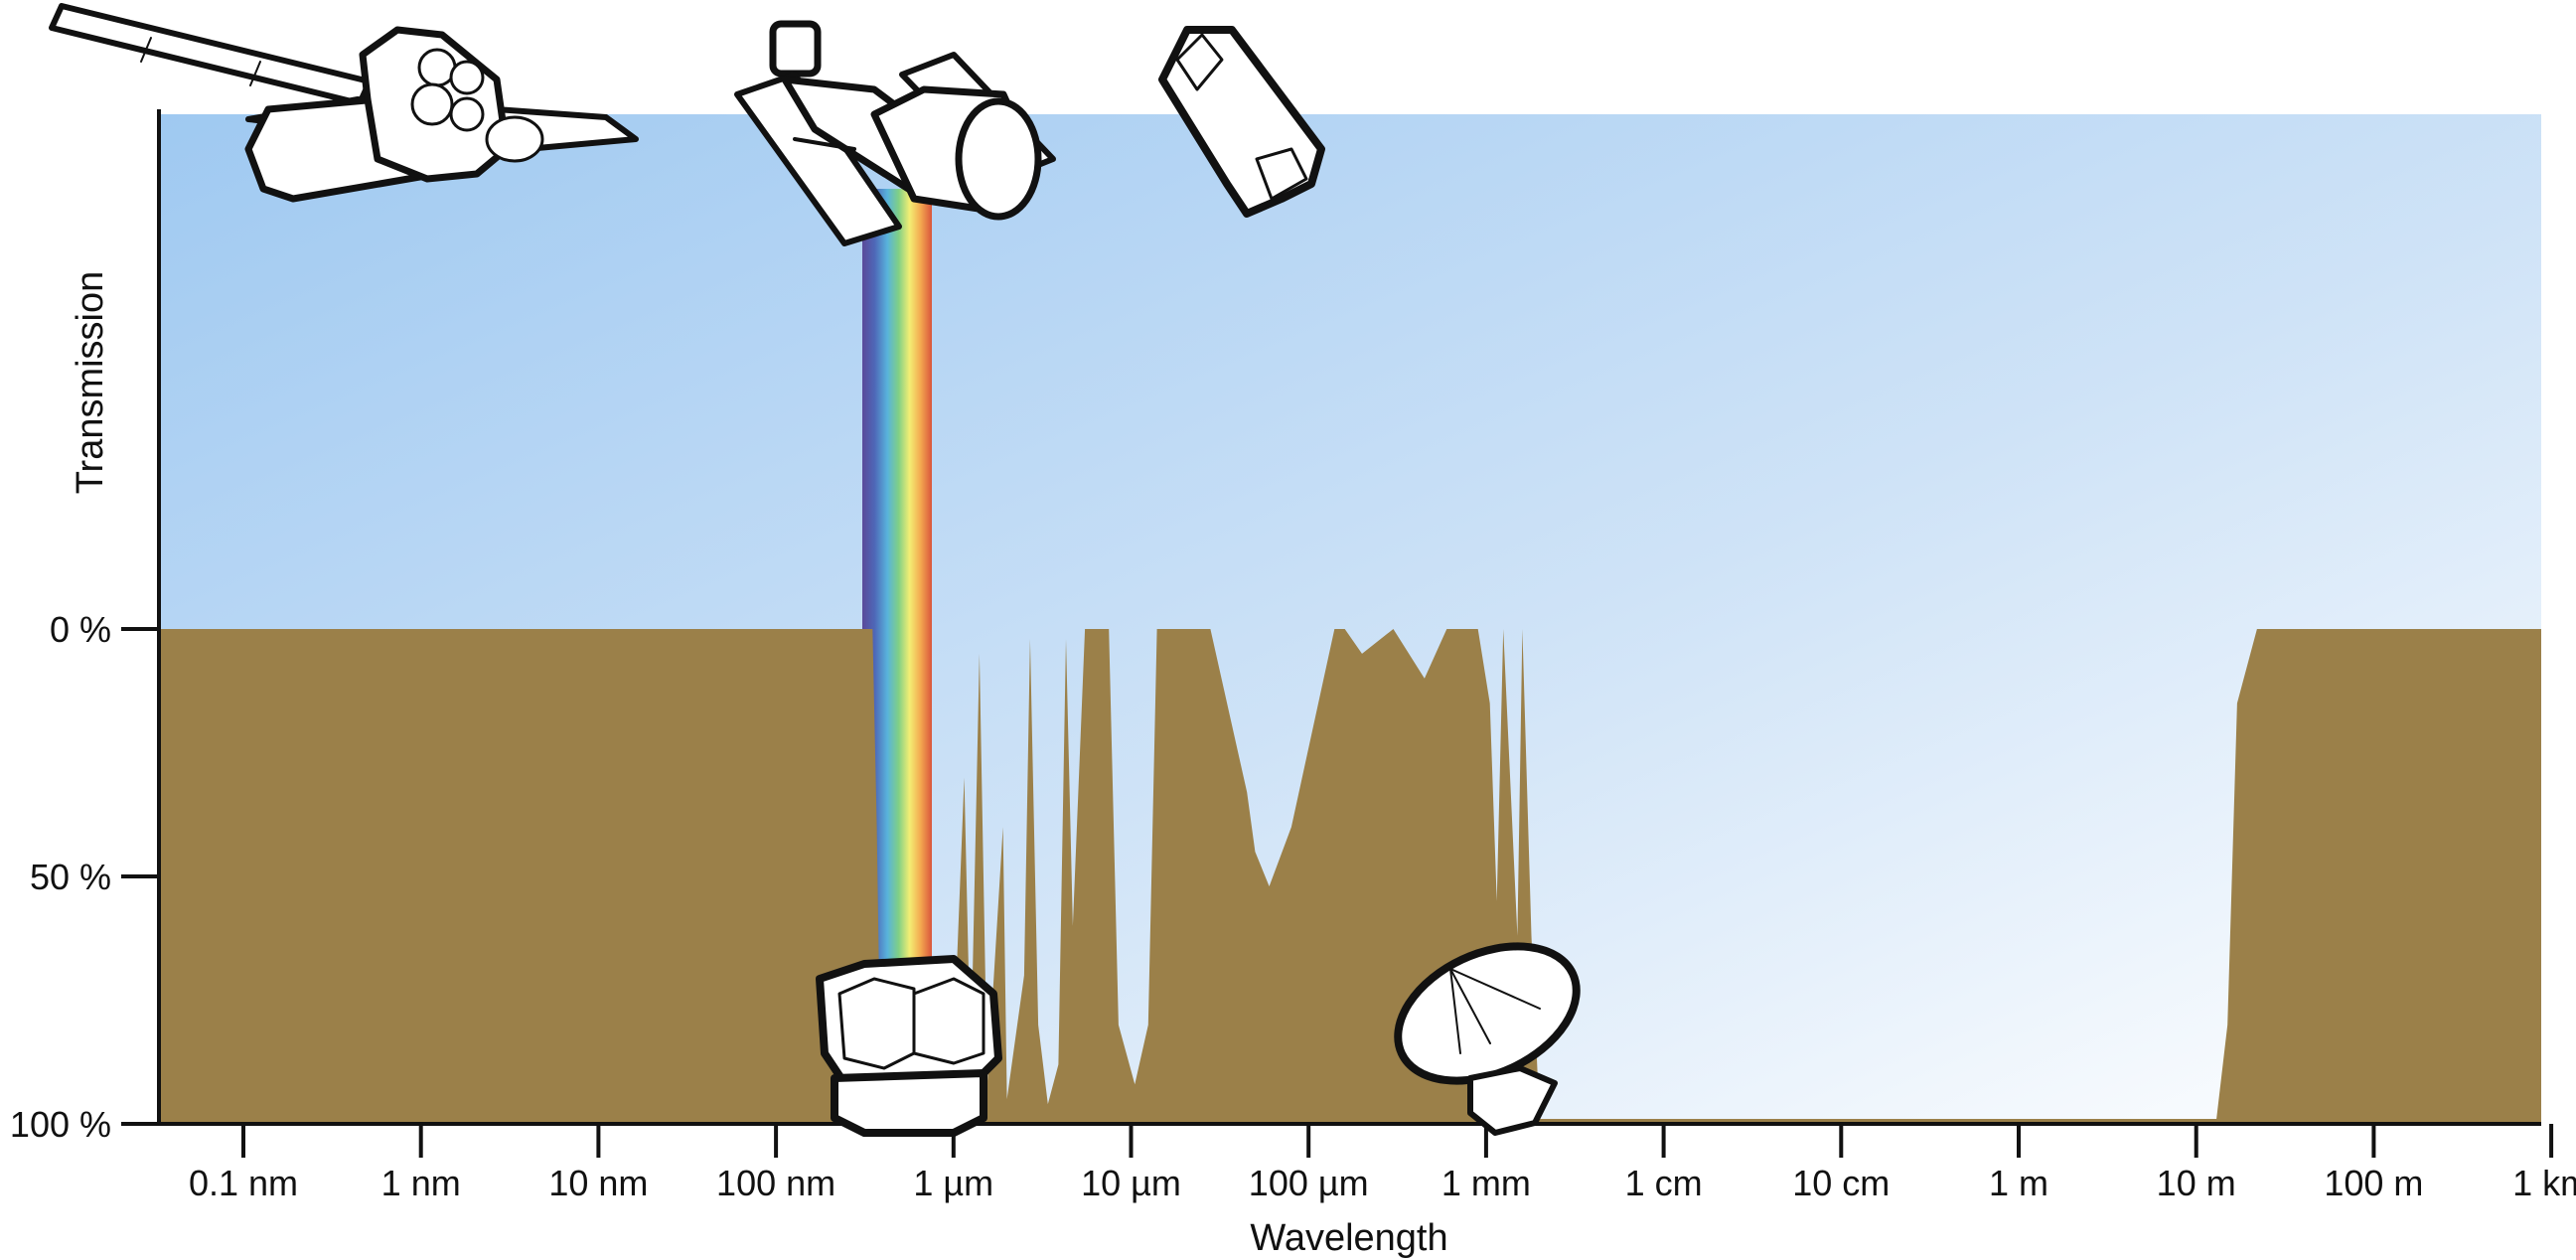  I want to click on x-tick-label: 100 µm, so click(1309, 1183).